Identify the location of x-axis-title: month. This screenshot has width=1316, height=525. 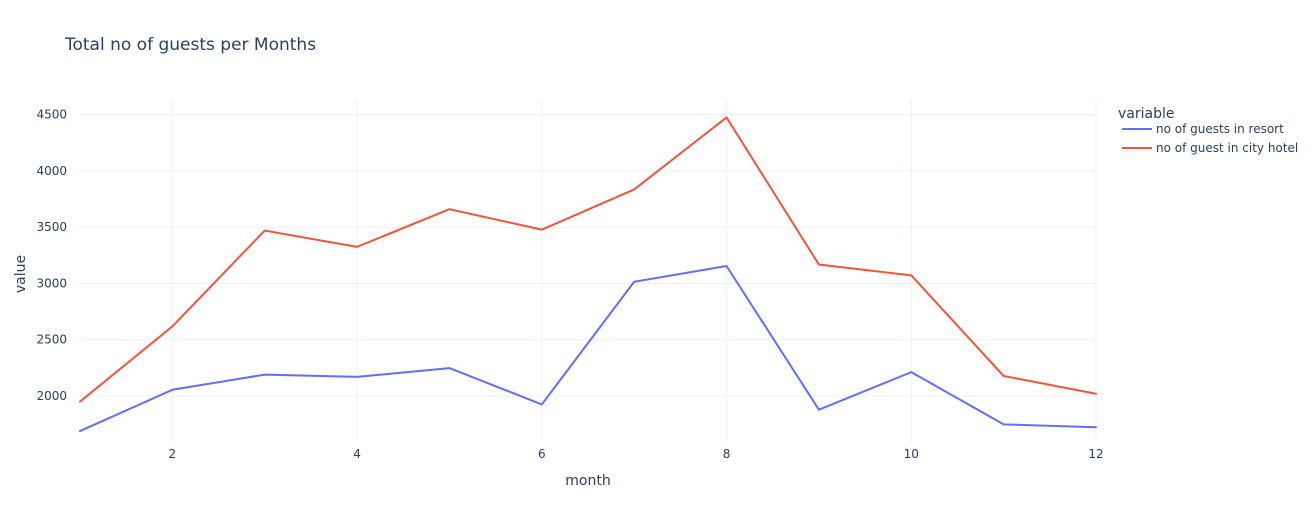
(587, 481).